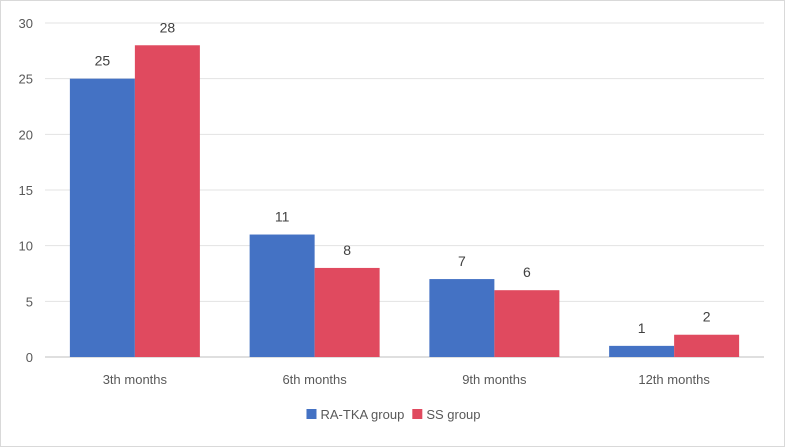 The width and height of the screenshot is (785, 448). Describe the element at coordinates (347, 250) in the screenshot. I see `data-label: 8` at that location.